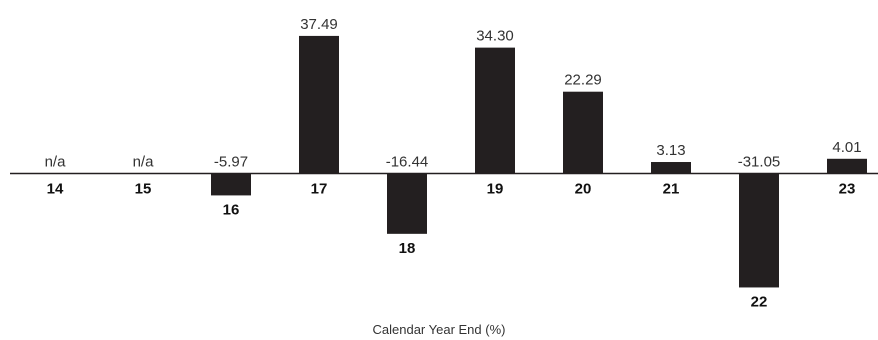 Image resolution: width=878 pixels, height=340 pixels. What do you see at coordinates (495, 189) in the screenshot?
I see `category-label: 19` at bounding box center [495, 189].